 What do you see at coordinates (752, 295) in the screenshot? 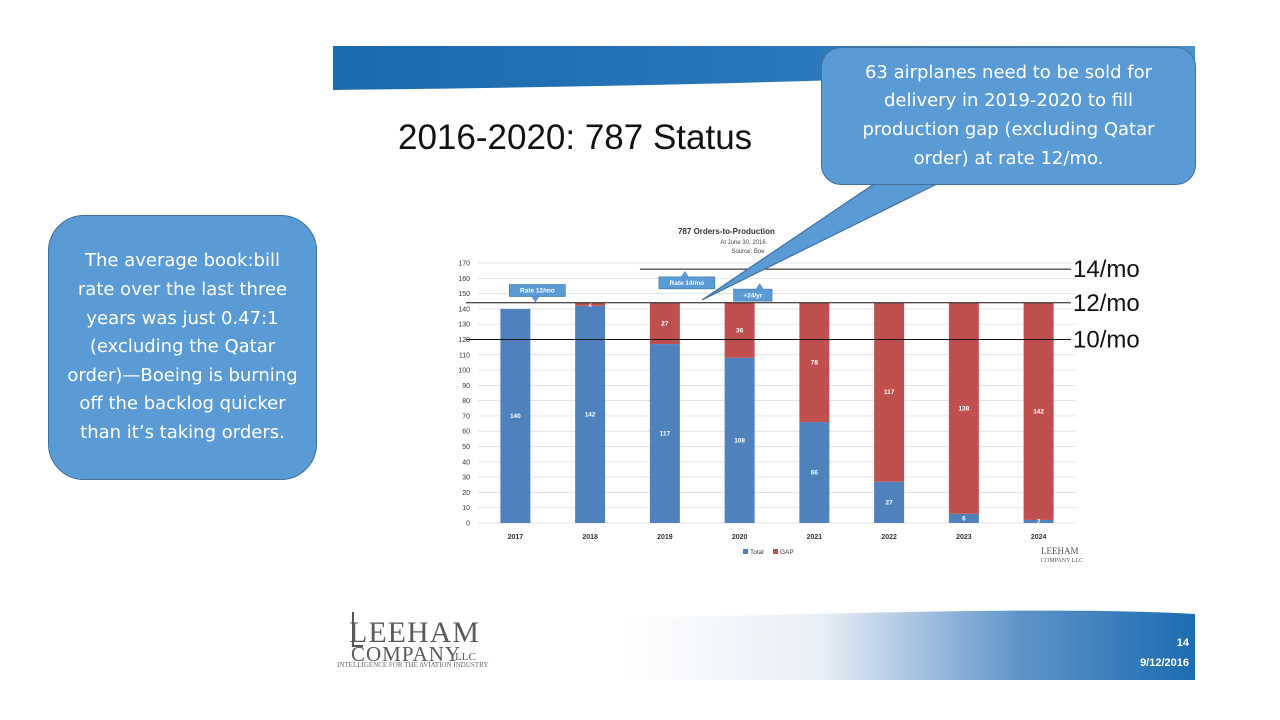
I see `annotation-text: +24/yr` at bounding box center [752, 295].